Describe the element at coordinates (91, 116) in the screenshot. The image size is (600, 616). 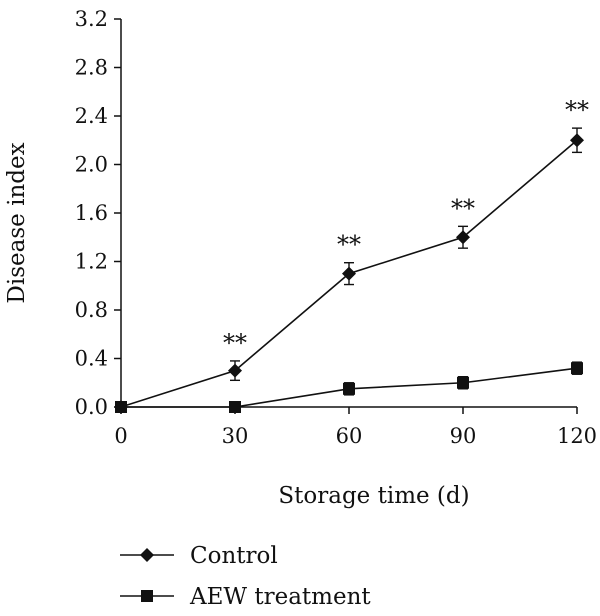
I see `y-tick-label: 2.4` at that location.